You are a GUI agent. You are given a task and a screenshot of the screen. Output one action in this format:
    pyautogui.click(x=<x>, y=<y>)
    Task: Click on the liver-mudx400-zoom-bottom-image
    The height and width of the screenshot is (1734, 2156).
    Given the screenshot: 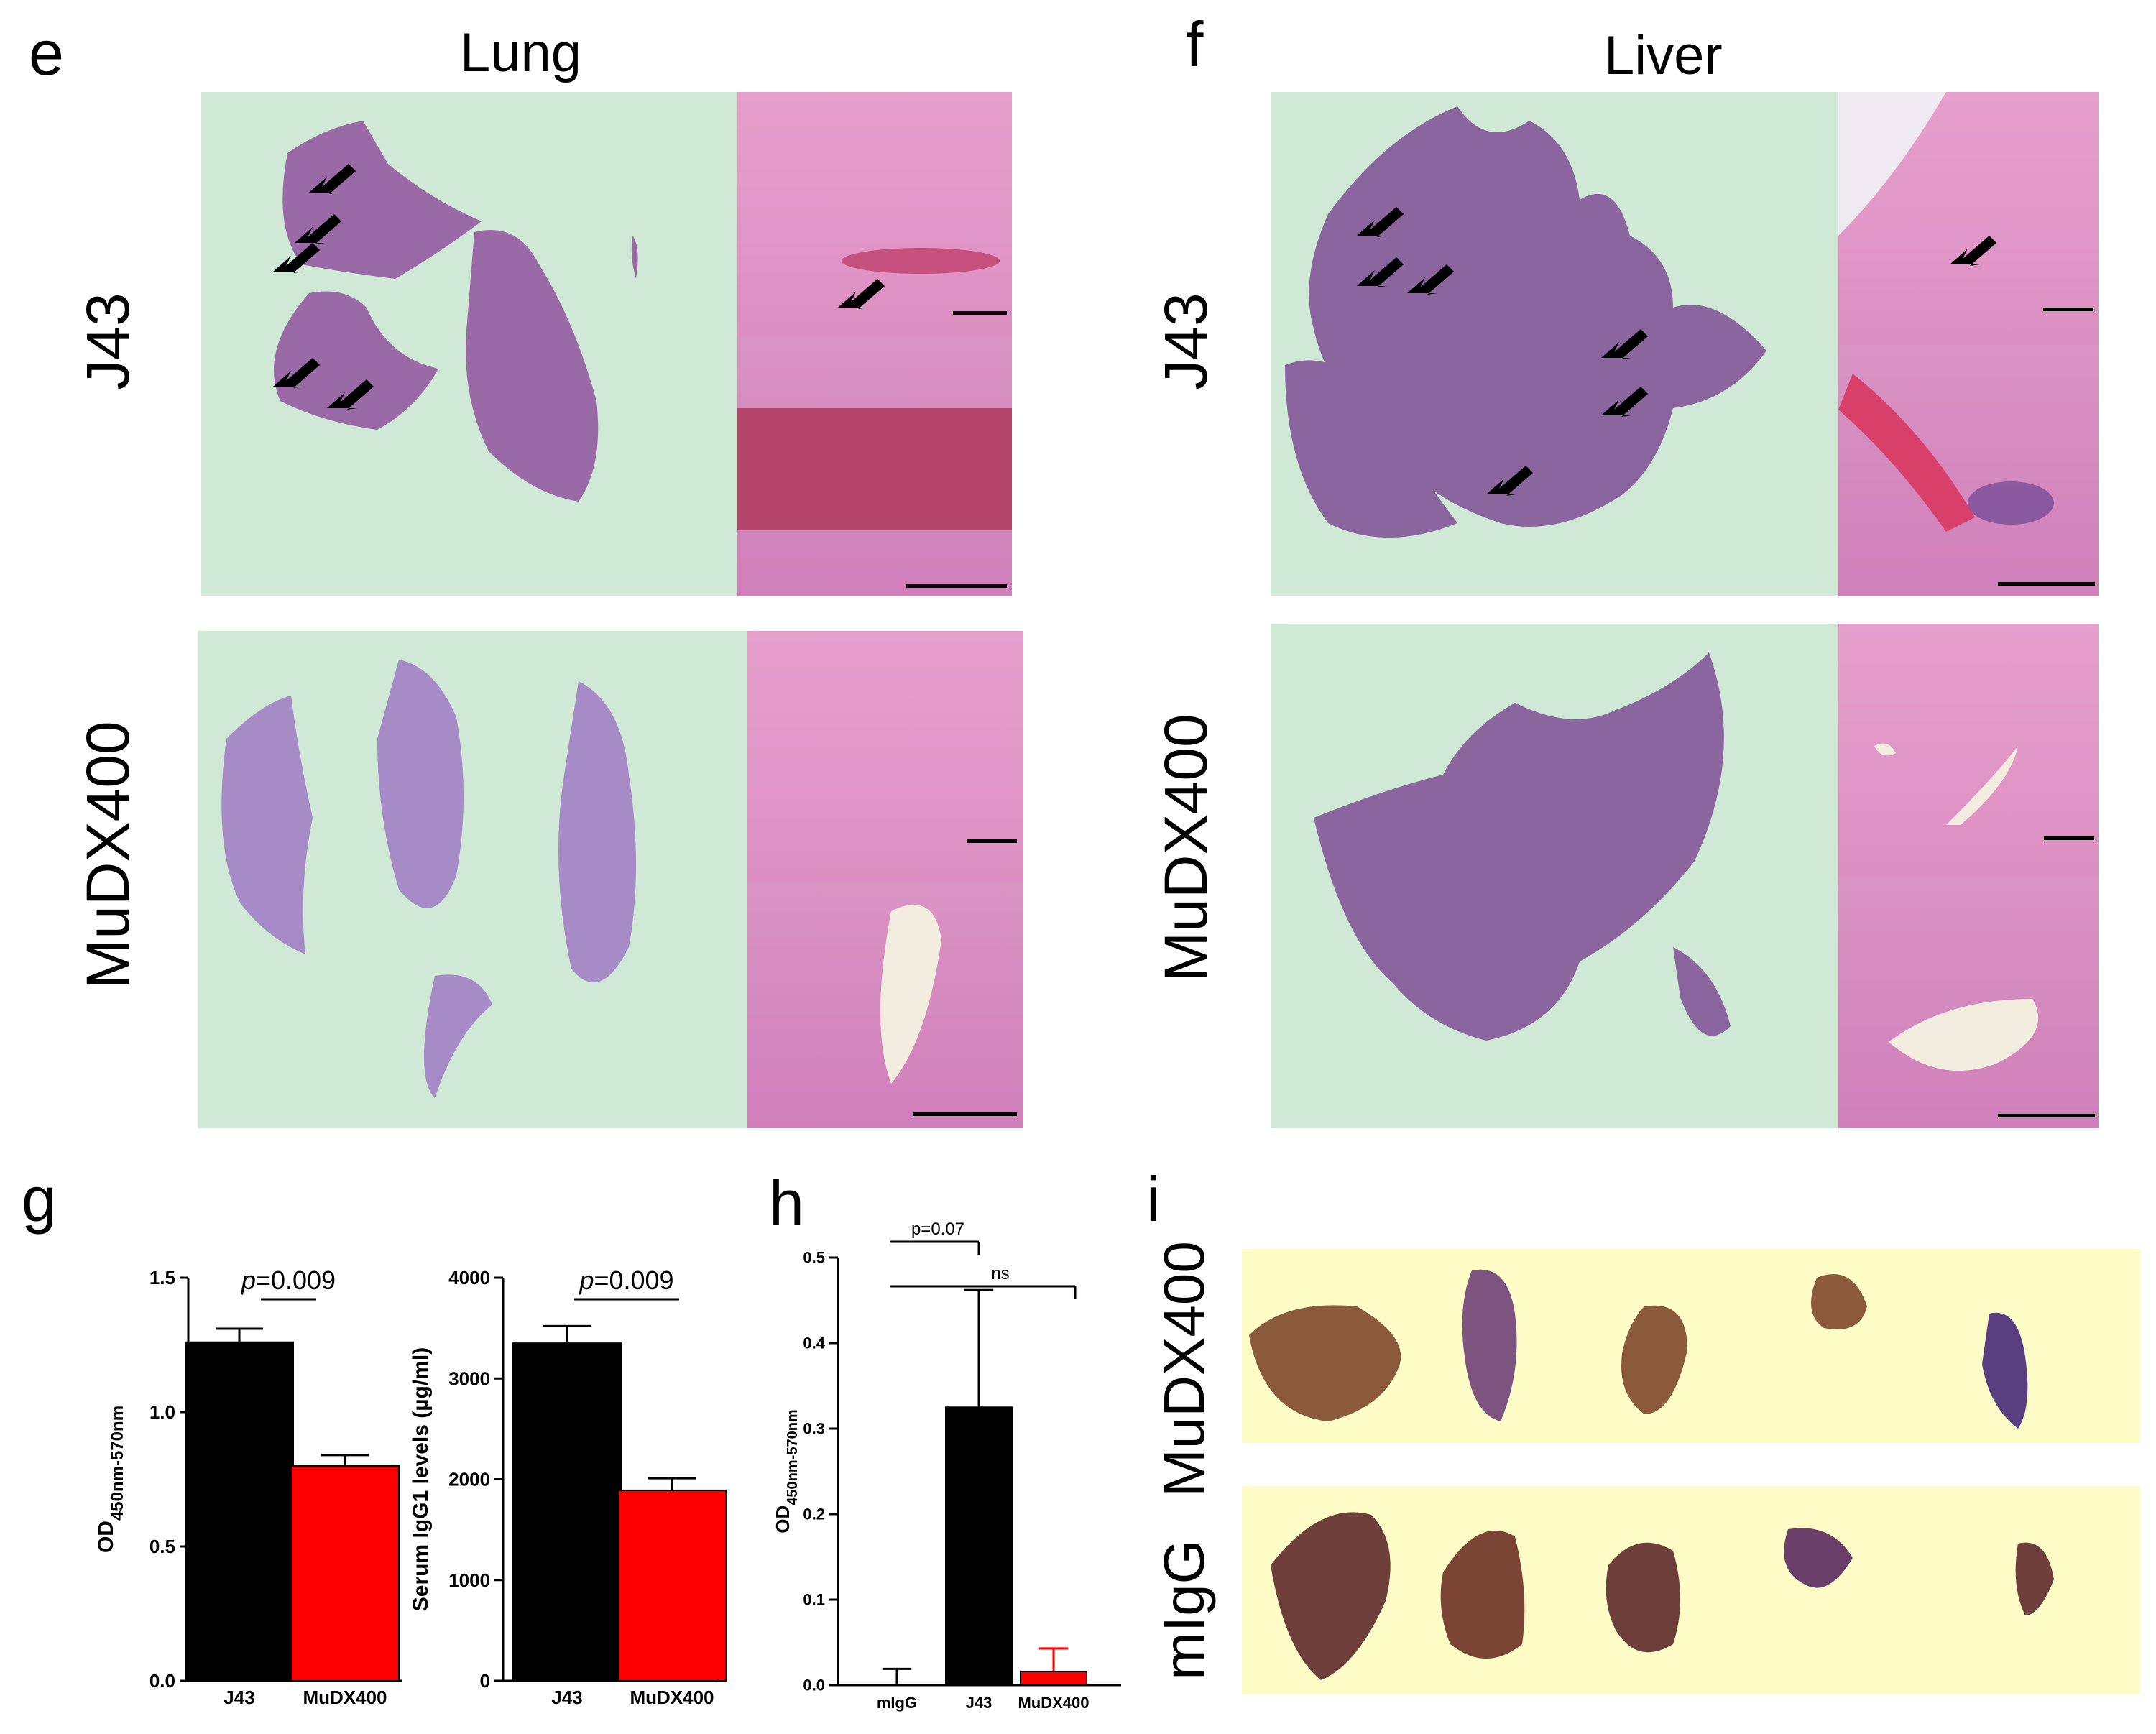 What is the action you would take?
    pyautogui.click(x=1969, y=1003)
    